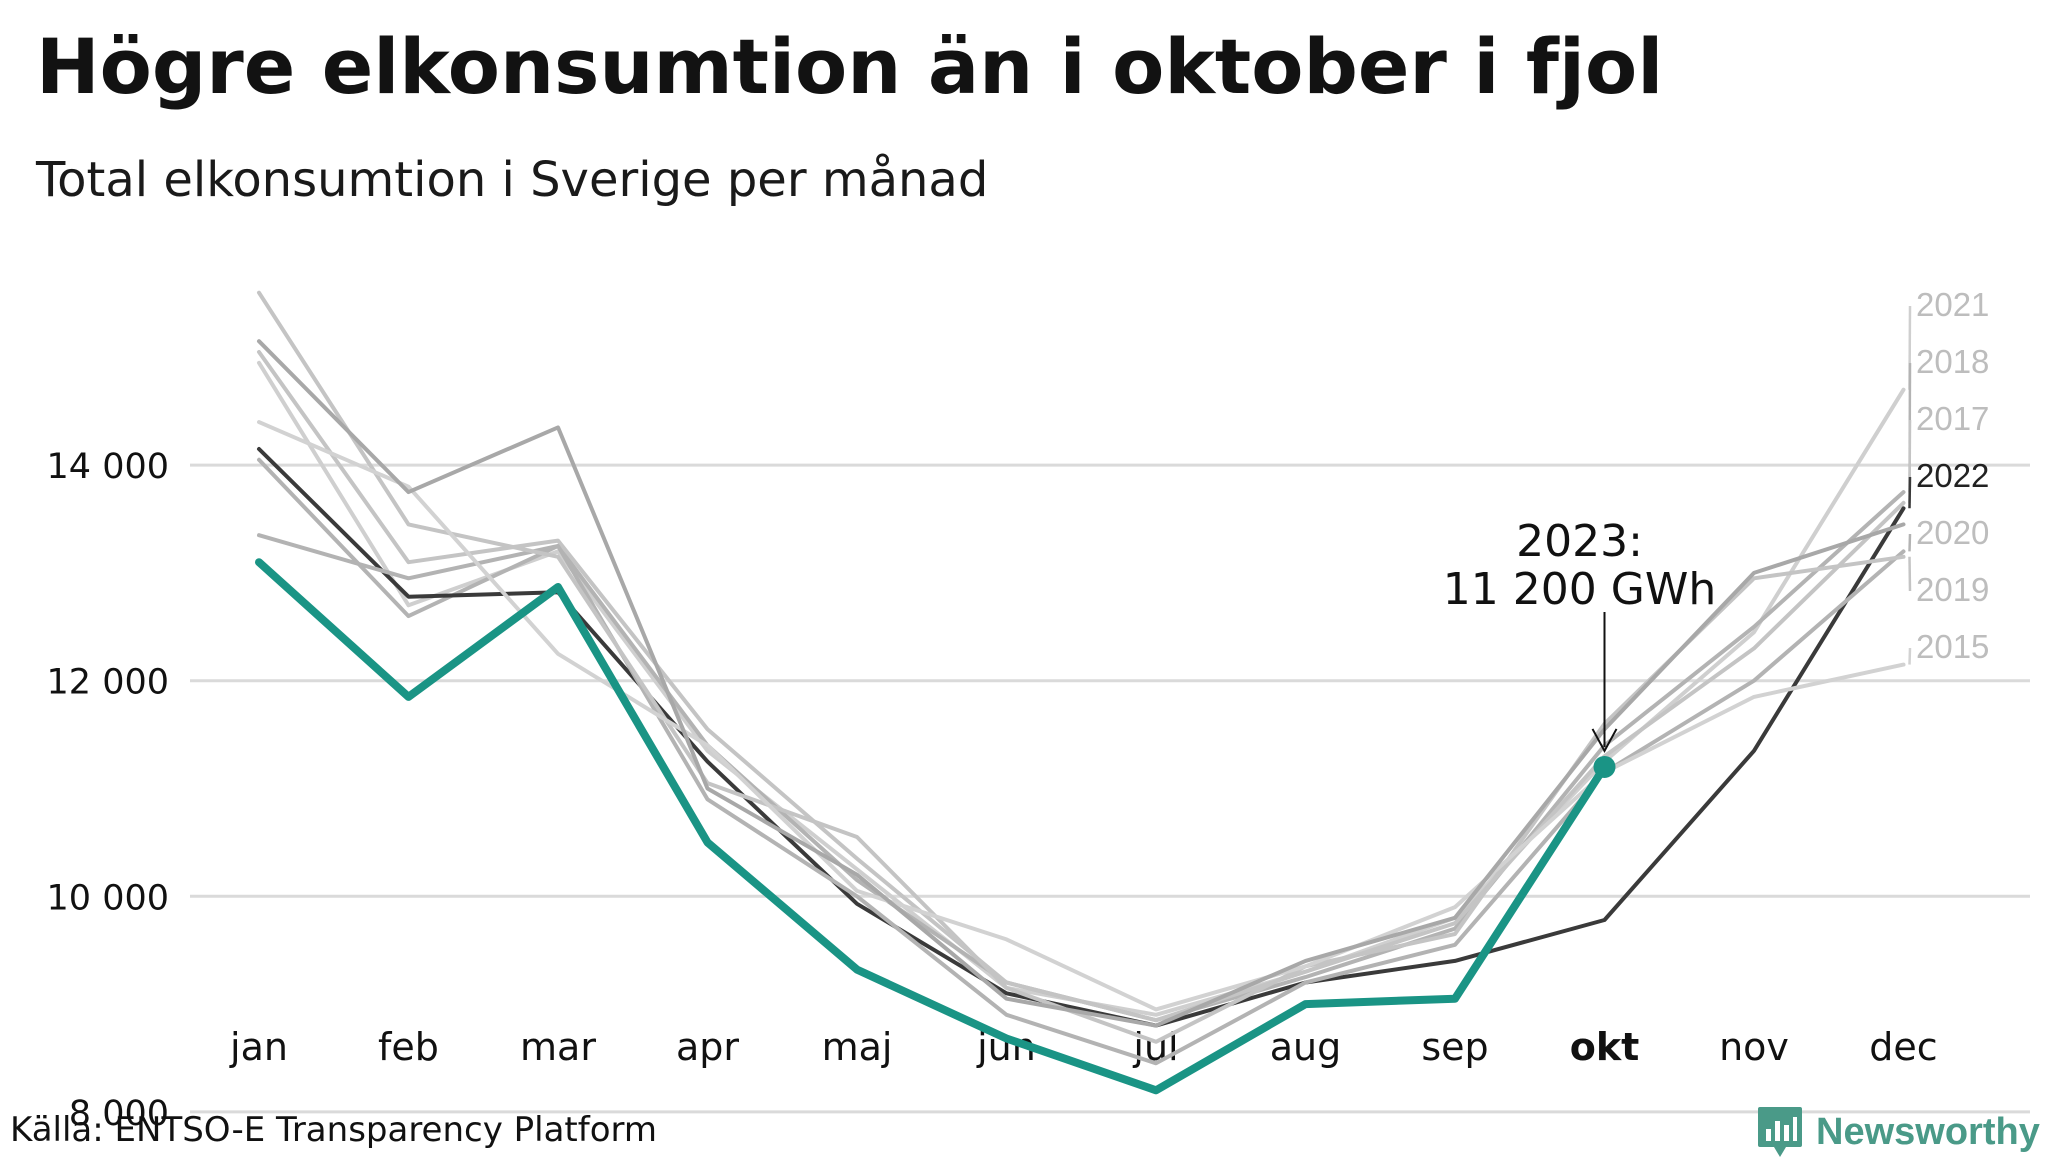 This screenshot has height=1160, width=2048. Describe the element at coordinates (1780, 1132) in the screenshot. I see `newsworthy-chart-logo-icon` at that location.